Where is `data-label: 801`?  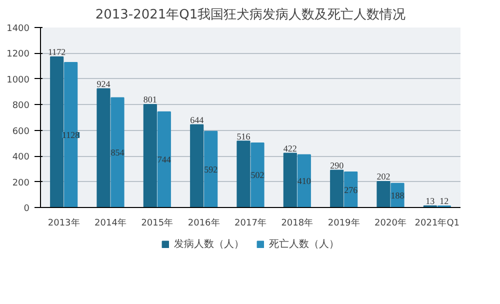 data-label: 801 is located at coordinates (150, 99).